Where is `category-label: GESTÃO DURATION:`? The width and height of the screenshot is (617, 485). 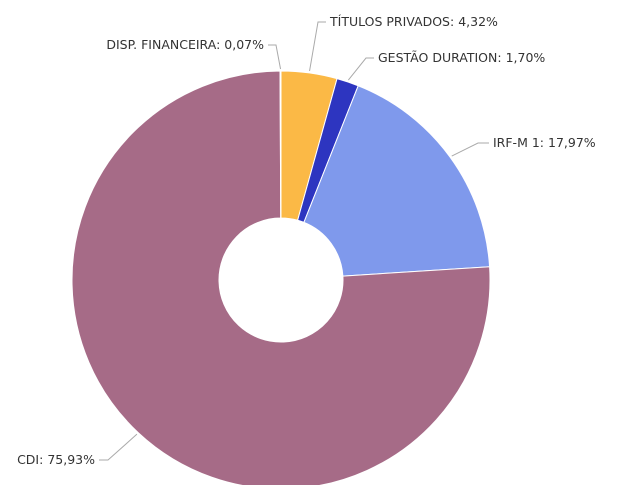
category-label: GESTÃO DURATION: is located at coordinates (440, 57).